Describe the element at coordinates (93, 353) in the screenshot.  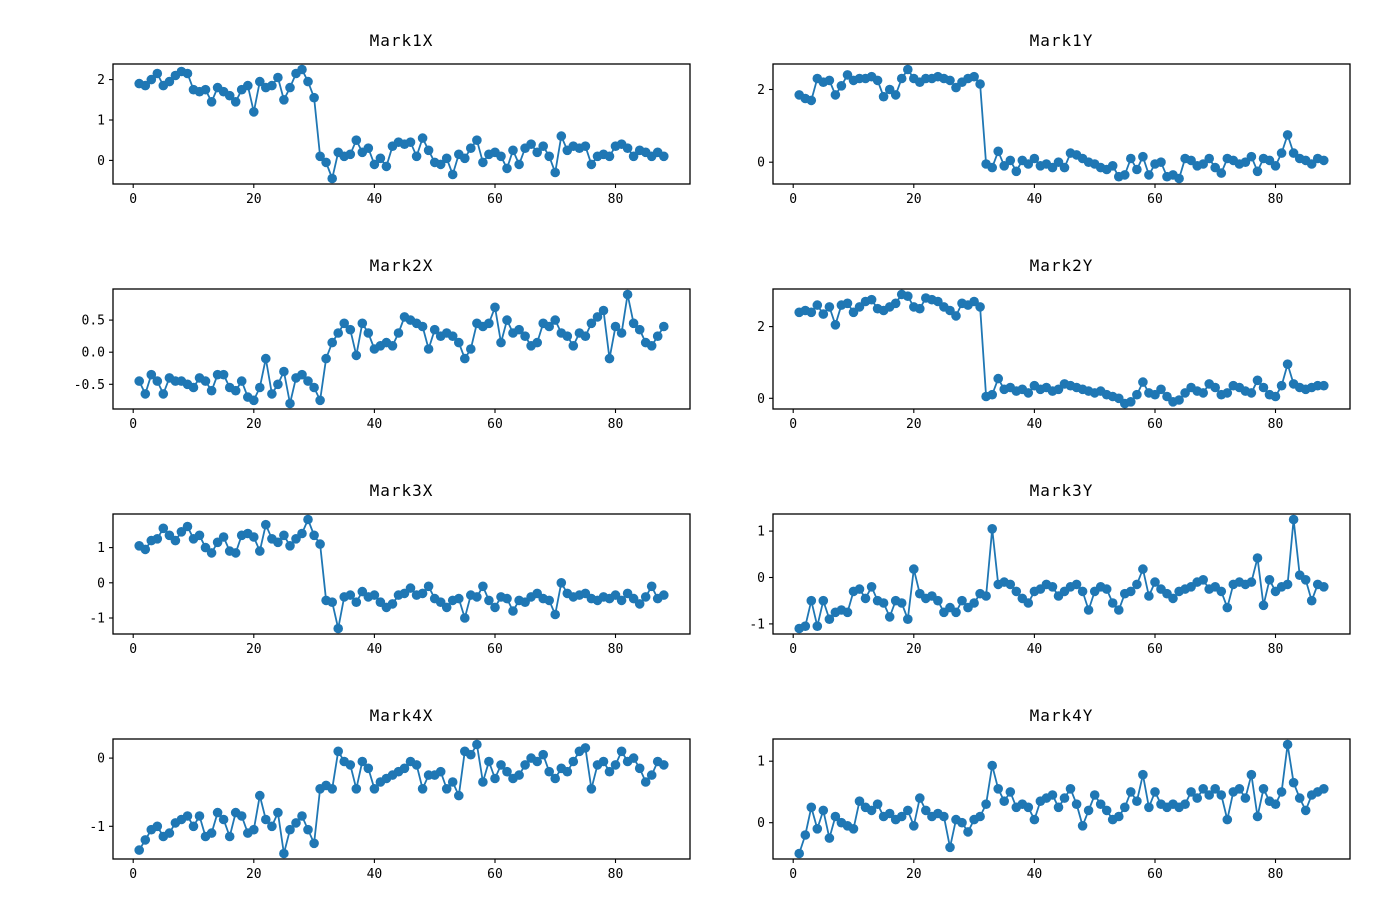
I see `svg-text: 0.0` at that location.